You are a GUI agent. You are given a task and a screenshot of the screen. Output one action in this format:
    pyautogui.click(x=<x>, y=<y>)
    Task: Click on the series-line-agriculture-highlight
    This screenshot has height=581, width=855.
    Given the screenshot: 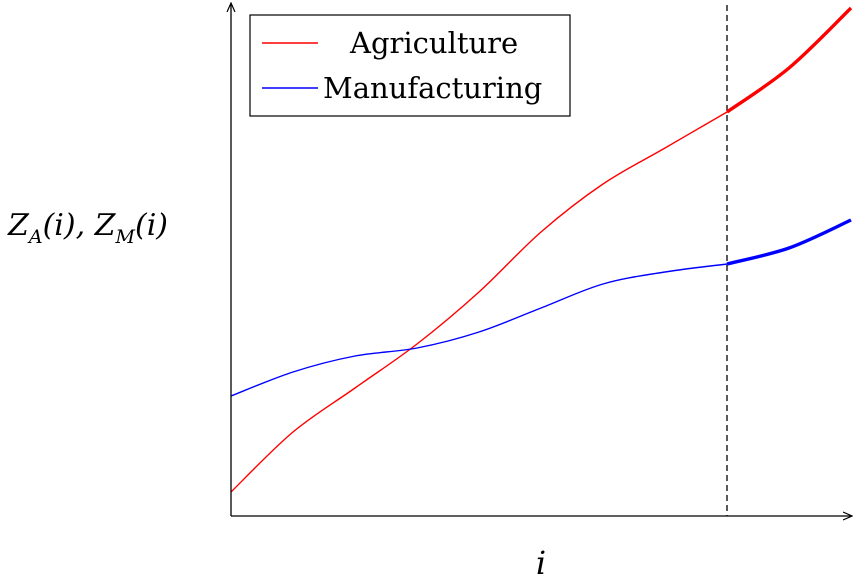 What is the action you would take?
    pyautogui.click(x=789, y=60)
    